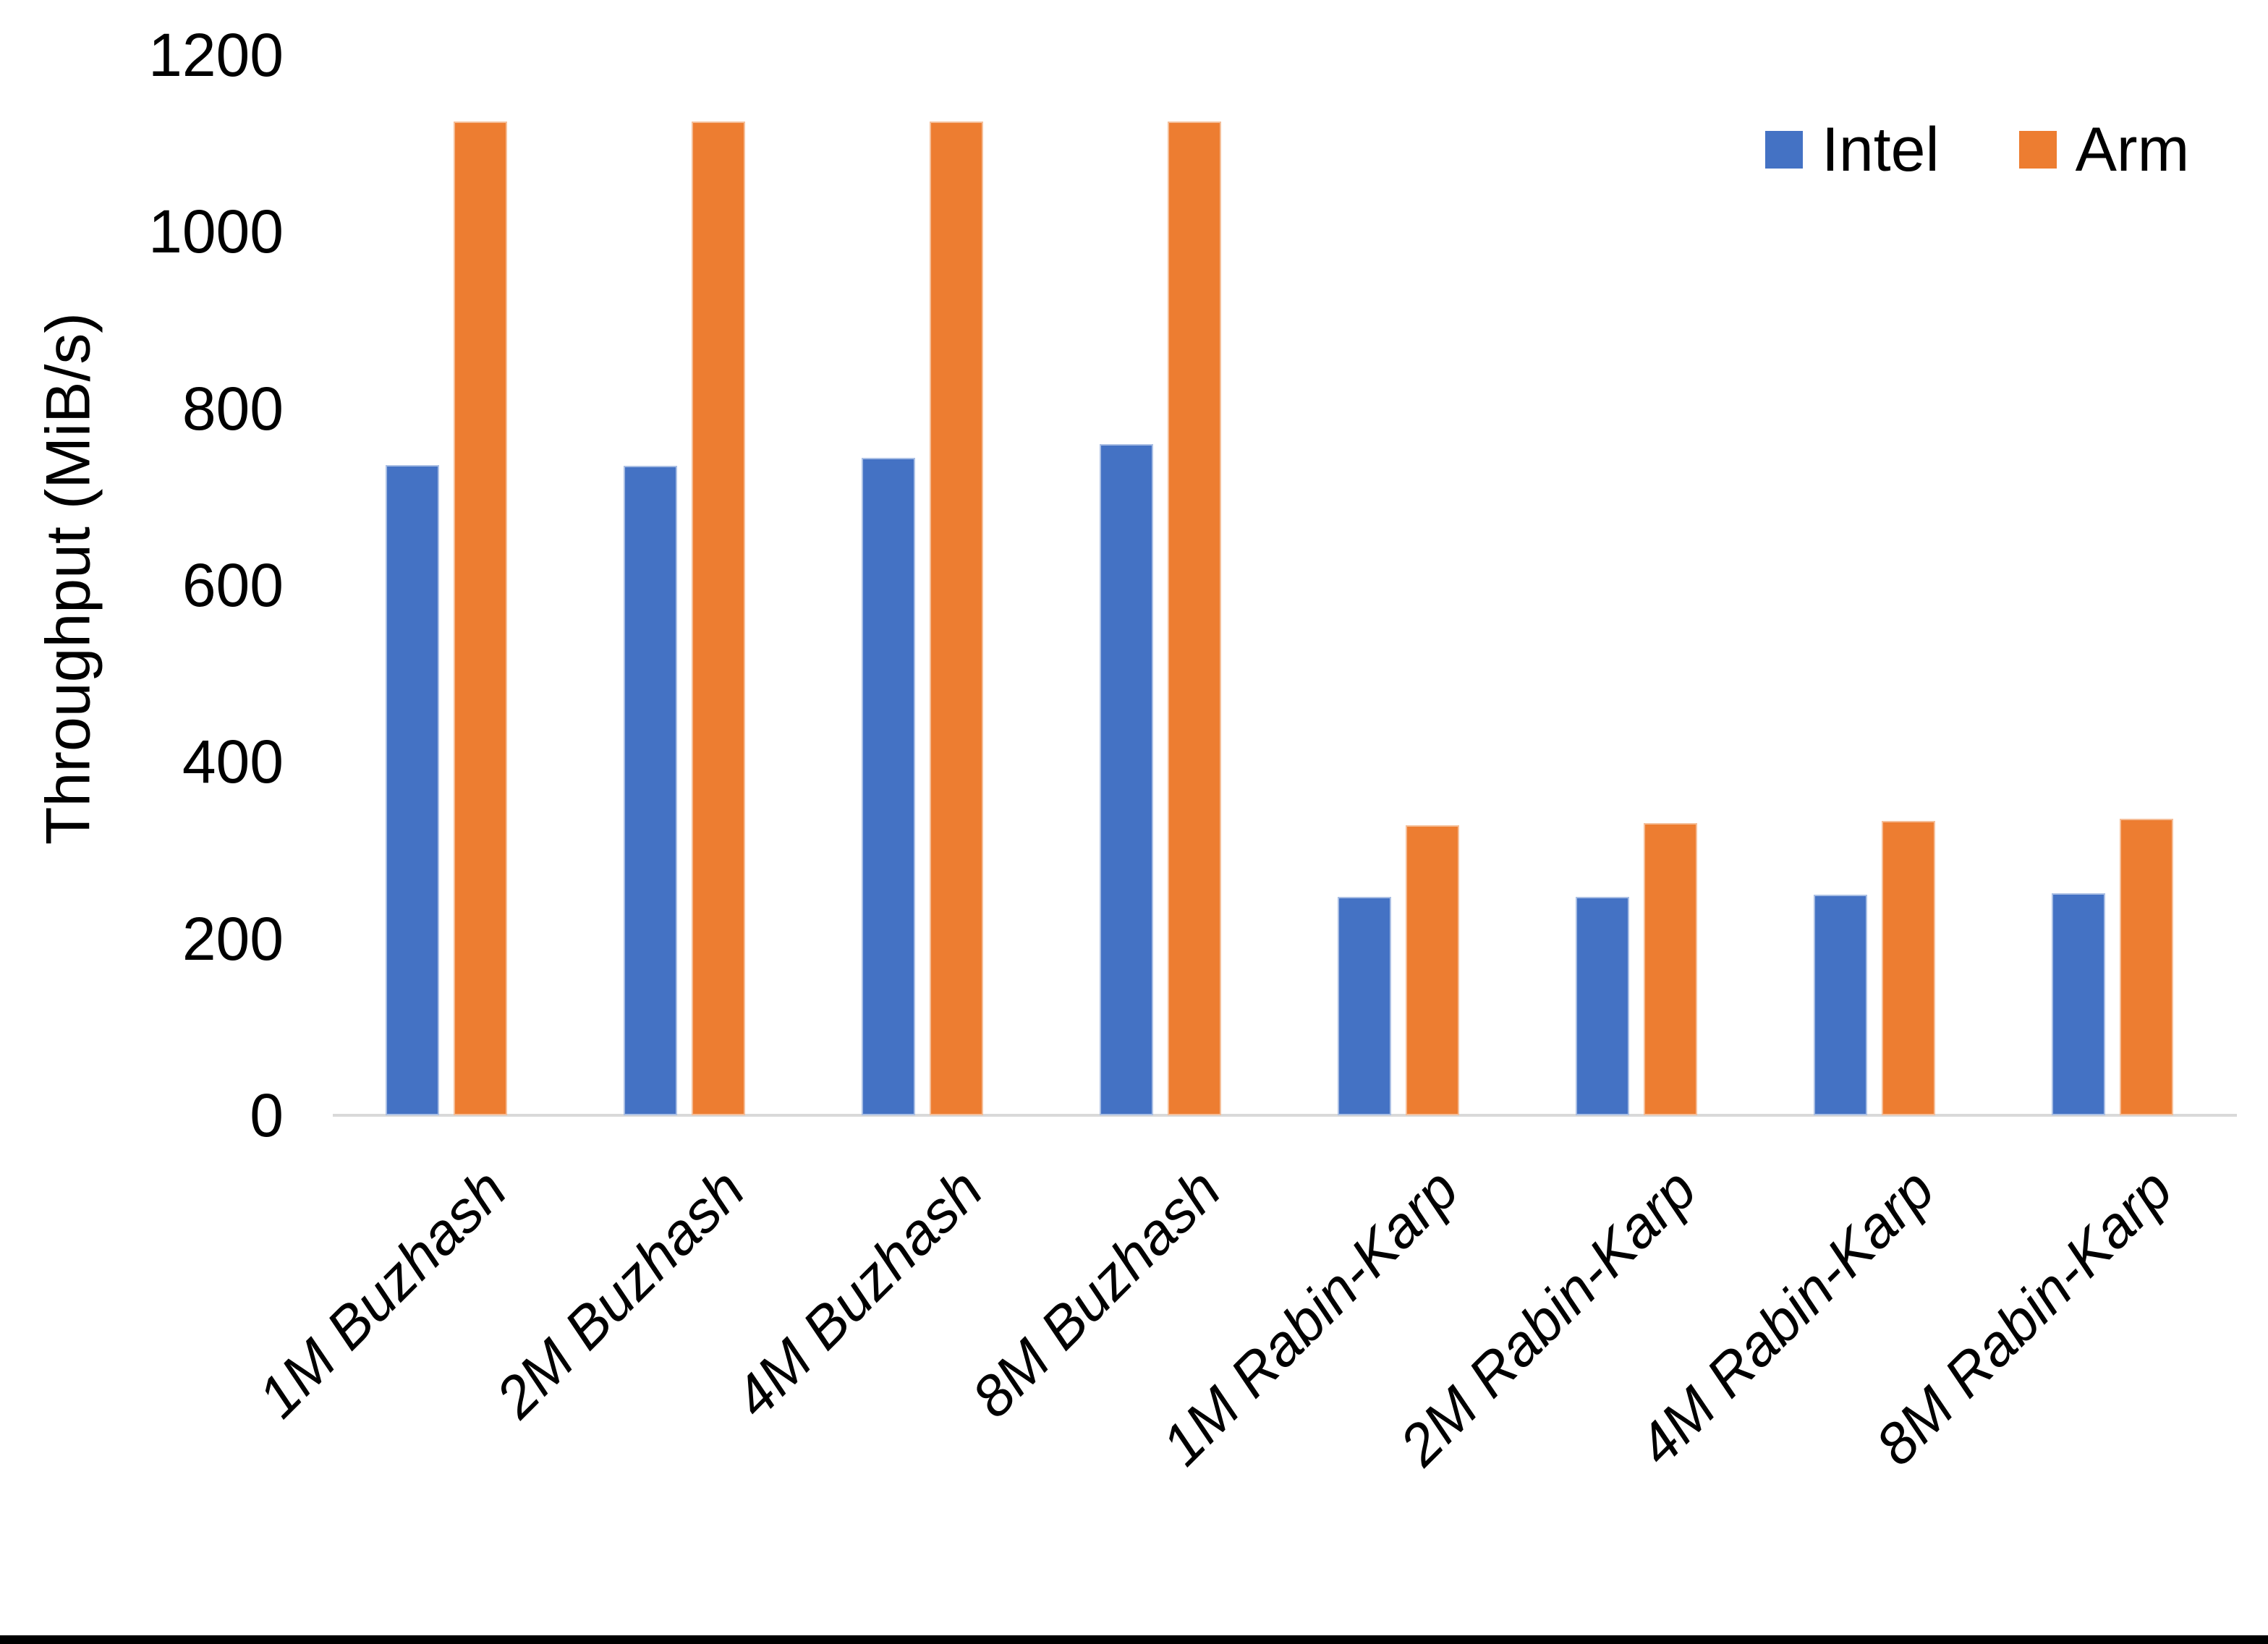 This screenshot has width=2268, height=1644. I want to click on bar-intel-2m-rabin-karp, so click(1602, 1006).